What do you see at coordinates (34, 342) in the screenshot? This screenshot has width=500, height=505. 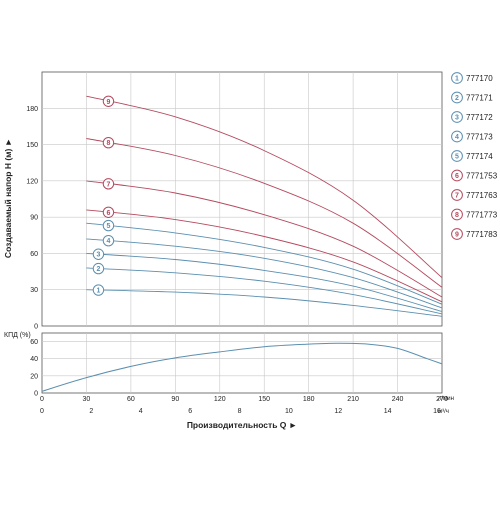 I see `efficiency-y-tick: 60` at bounding box center [34, 342].